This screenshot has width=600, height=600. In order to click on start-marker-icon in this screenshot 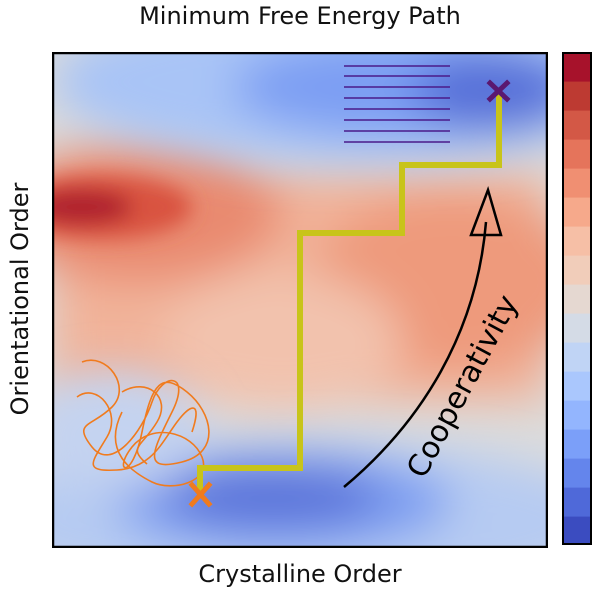, I will do `click(200, 494)`.